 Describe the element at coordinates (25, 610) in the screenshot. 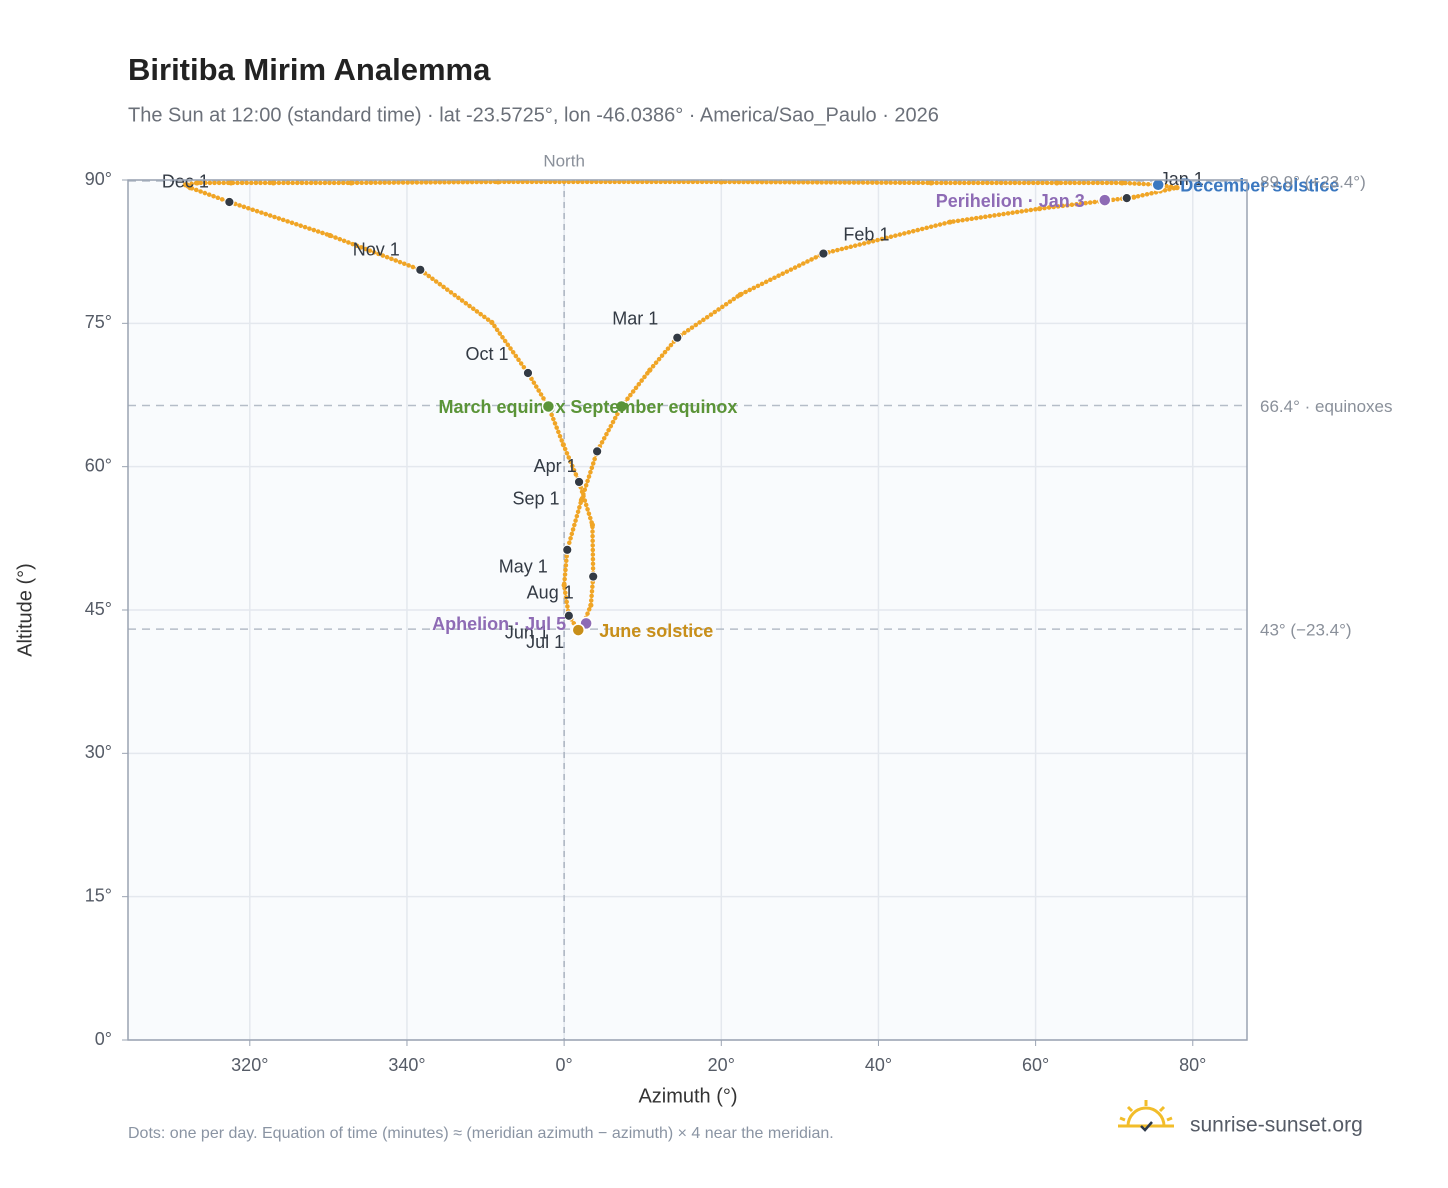

I see `y-axis-label: Altitude (°)` at that location.